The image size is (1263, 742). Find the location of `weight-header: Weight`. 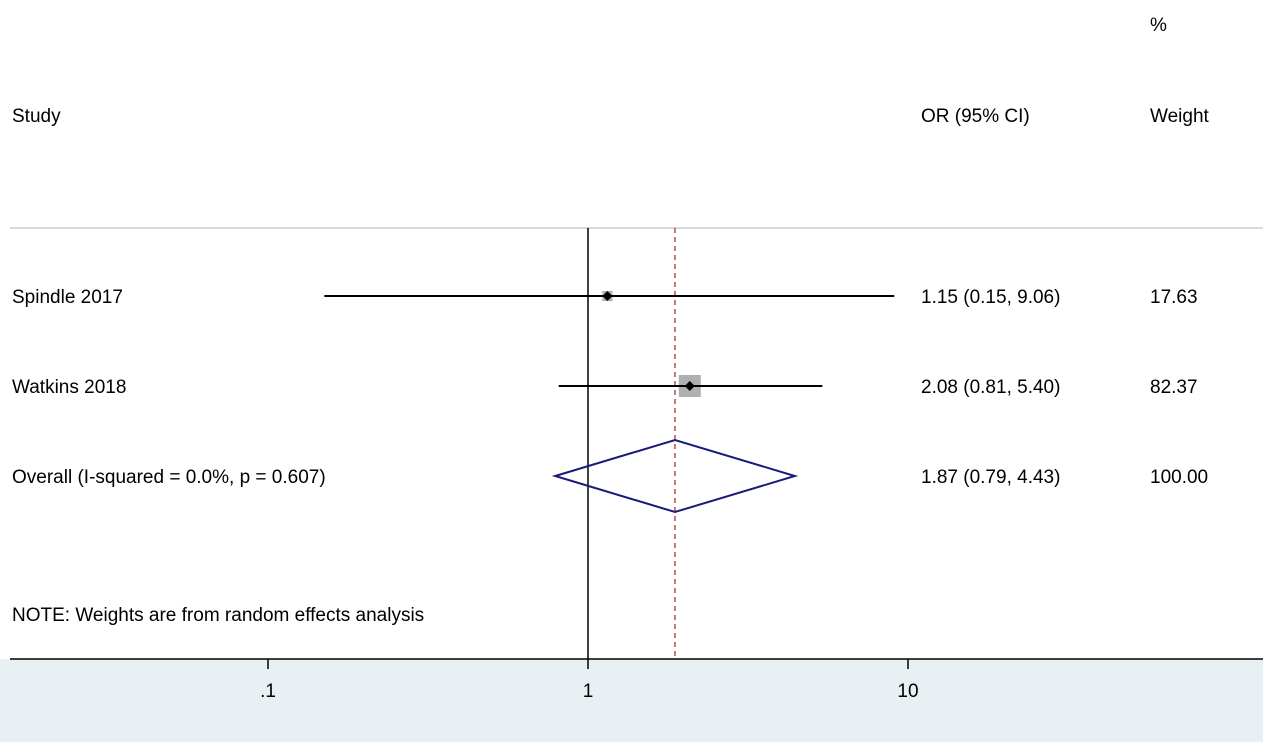

weight-header: Weight is located at coordinates (1180, 116).